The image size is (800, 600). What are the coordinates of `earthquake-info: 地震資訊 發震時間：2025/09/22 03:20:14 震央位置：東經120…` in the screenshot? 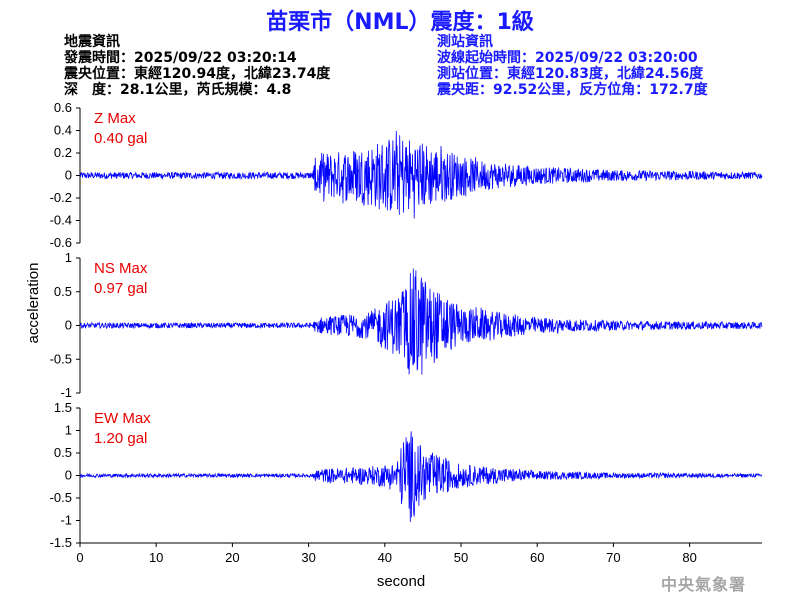 It's located at (197, 66).